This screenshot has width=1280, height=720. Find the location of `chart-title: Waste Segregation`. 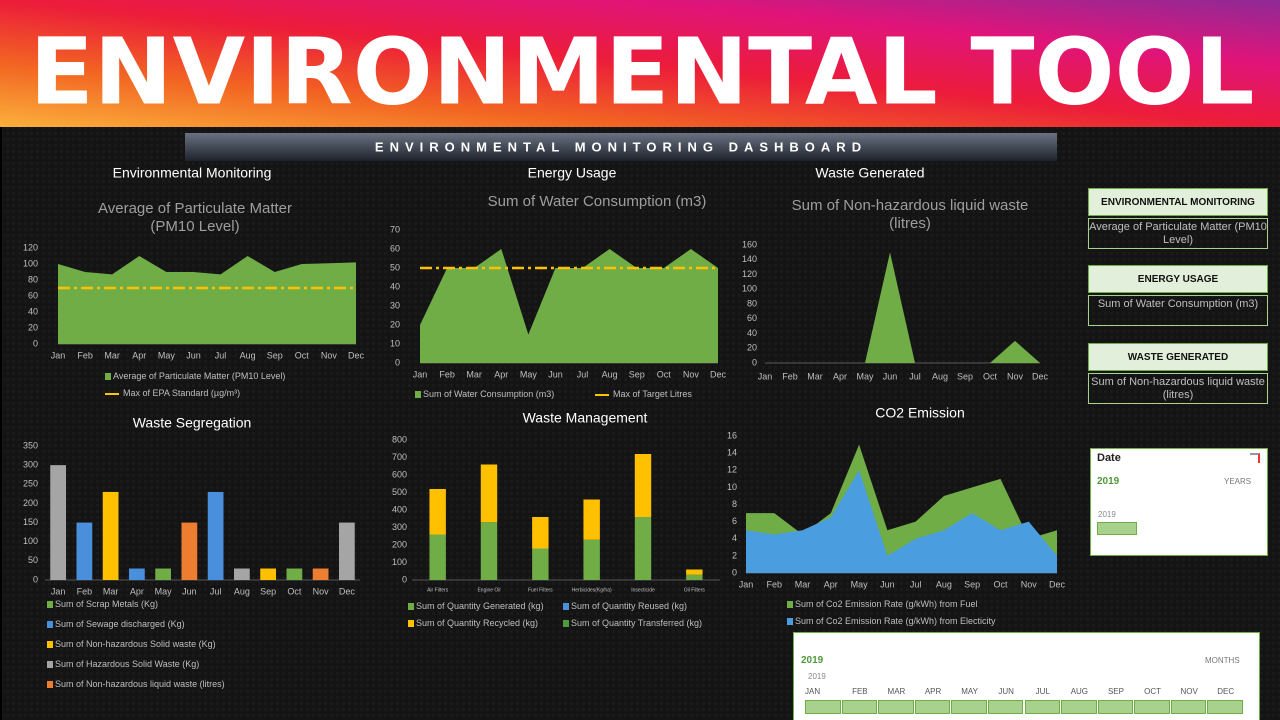

chart-title: Waste Segregation is located at coordinates (192, 423).